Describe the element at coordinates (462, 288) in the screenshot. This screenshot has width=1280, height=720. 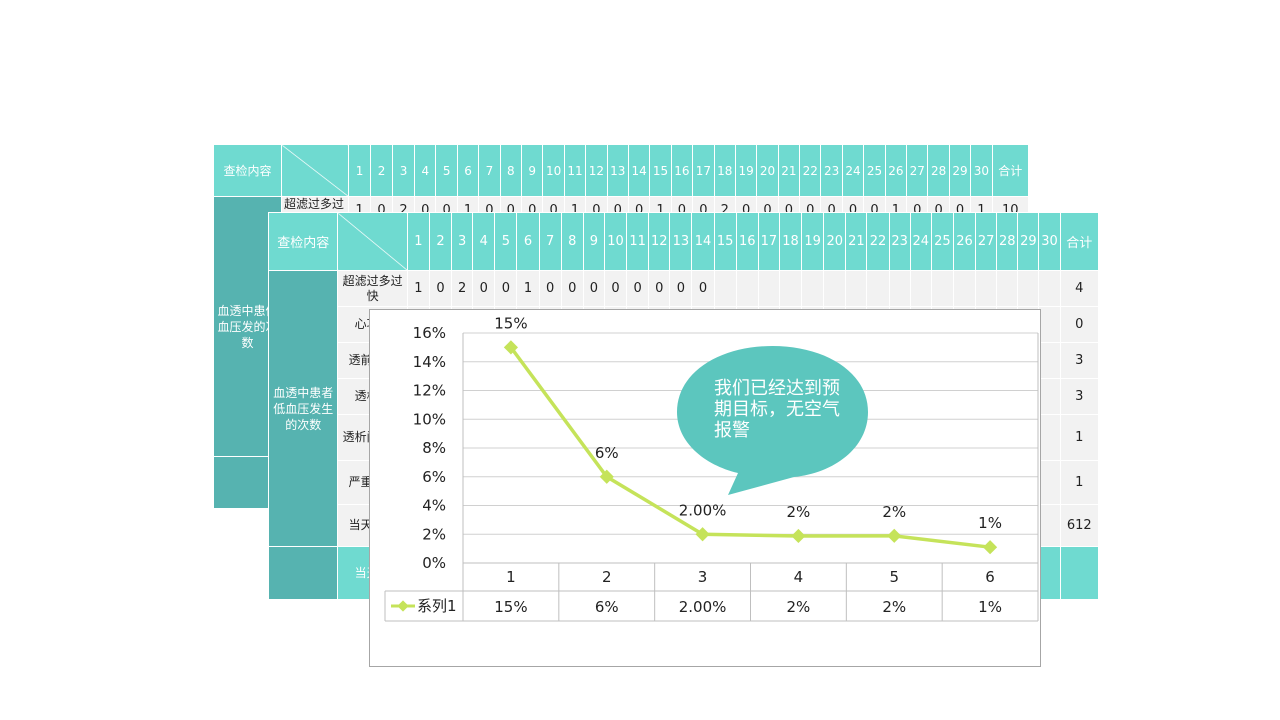
I see `value-cell: 2` at that location.